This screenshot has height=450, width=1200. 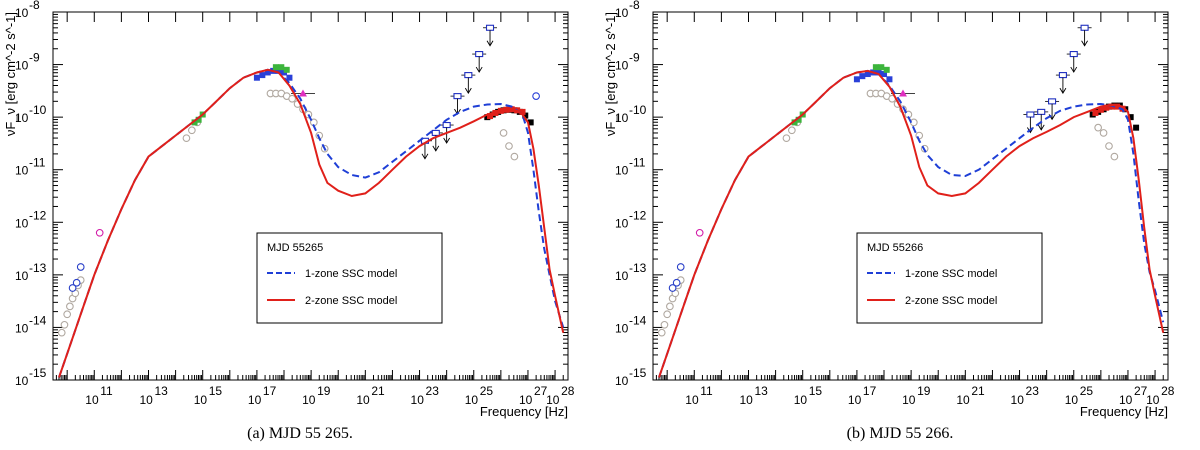 I want to click on y-tick-exponent: -9, so click(x=634, y=58).